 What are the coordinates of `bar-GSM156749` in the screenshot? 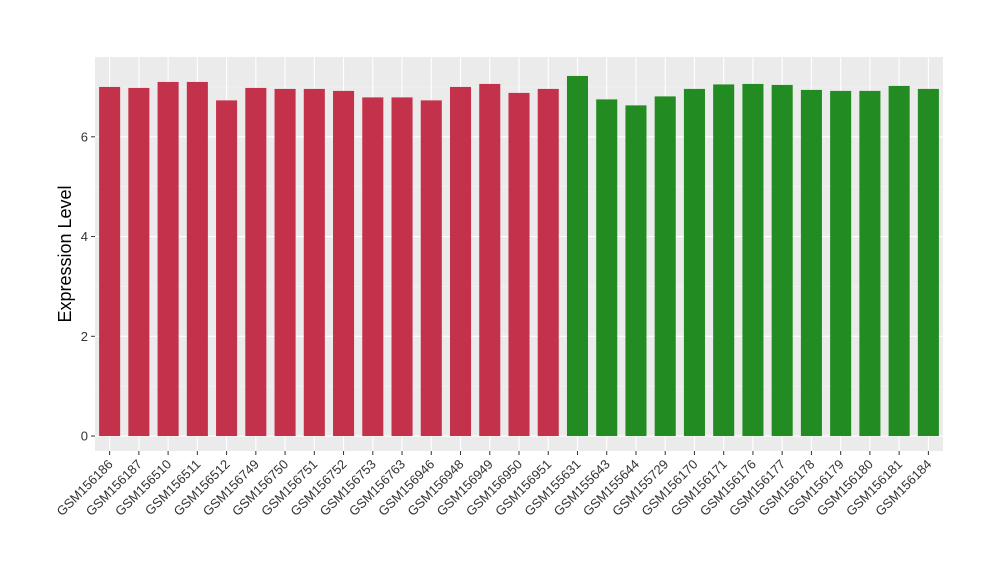 It's located at (256, 262).